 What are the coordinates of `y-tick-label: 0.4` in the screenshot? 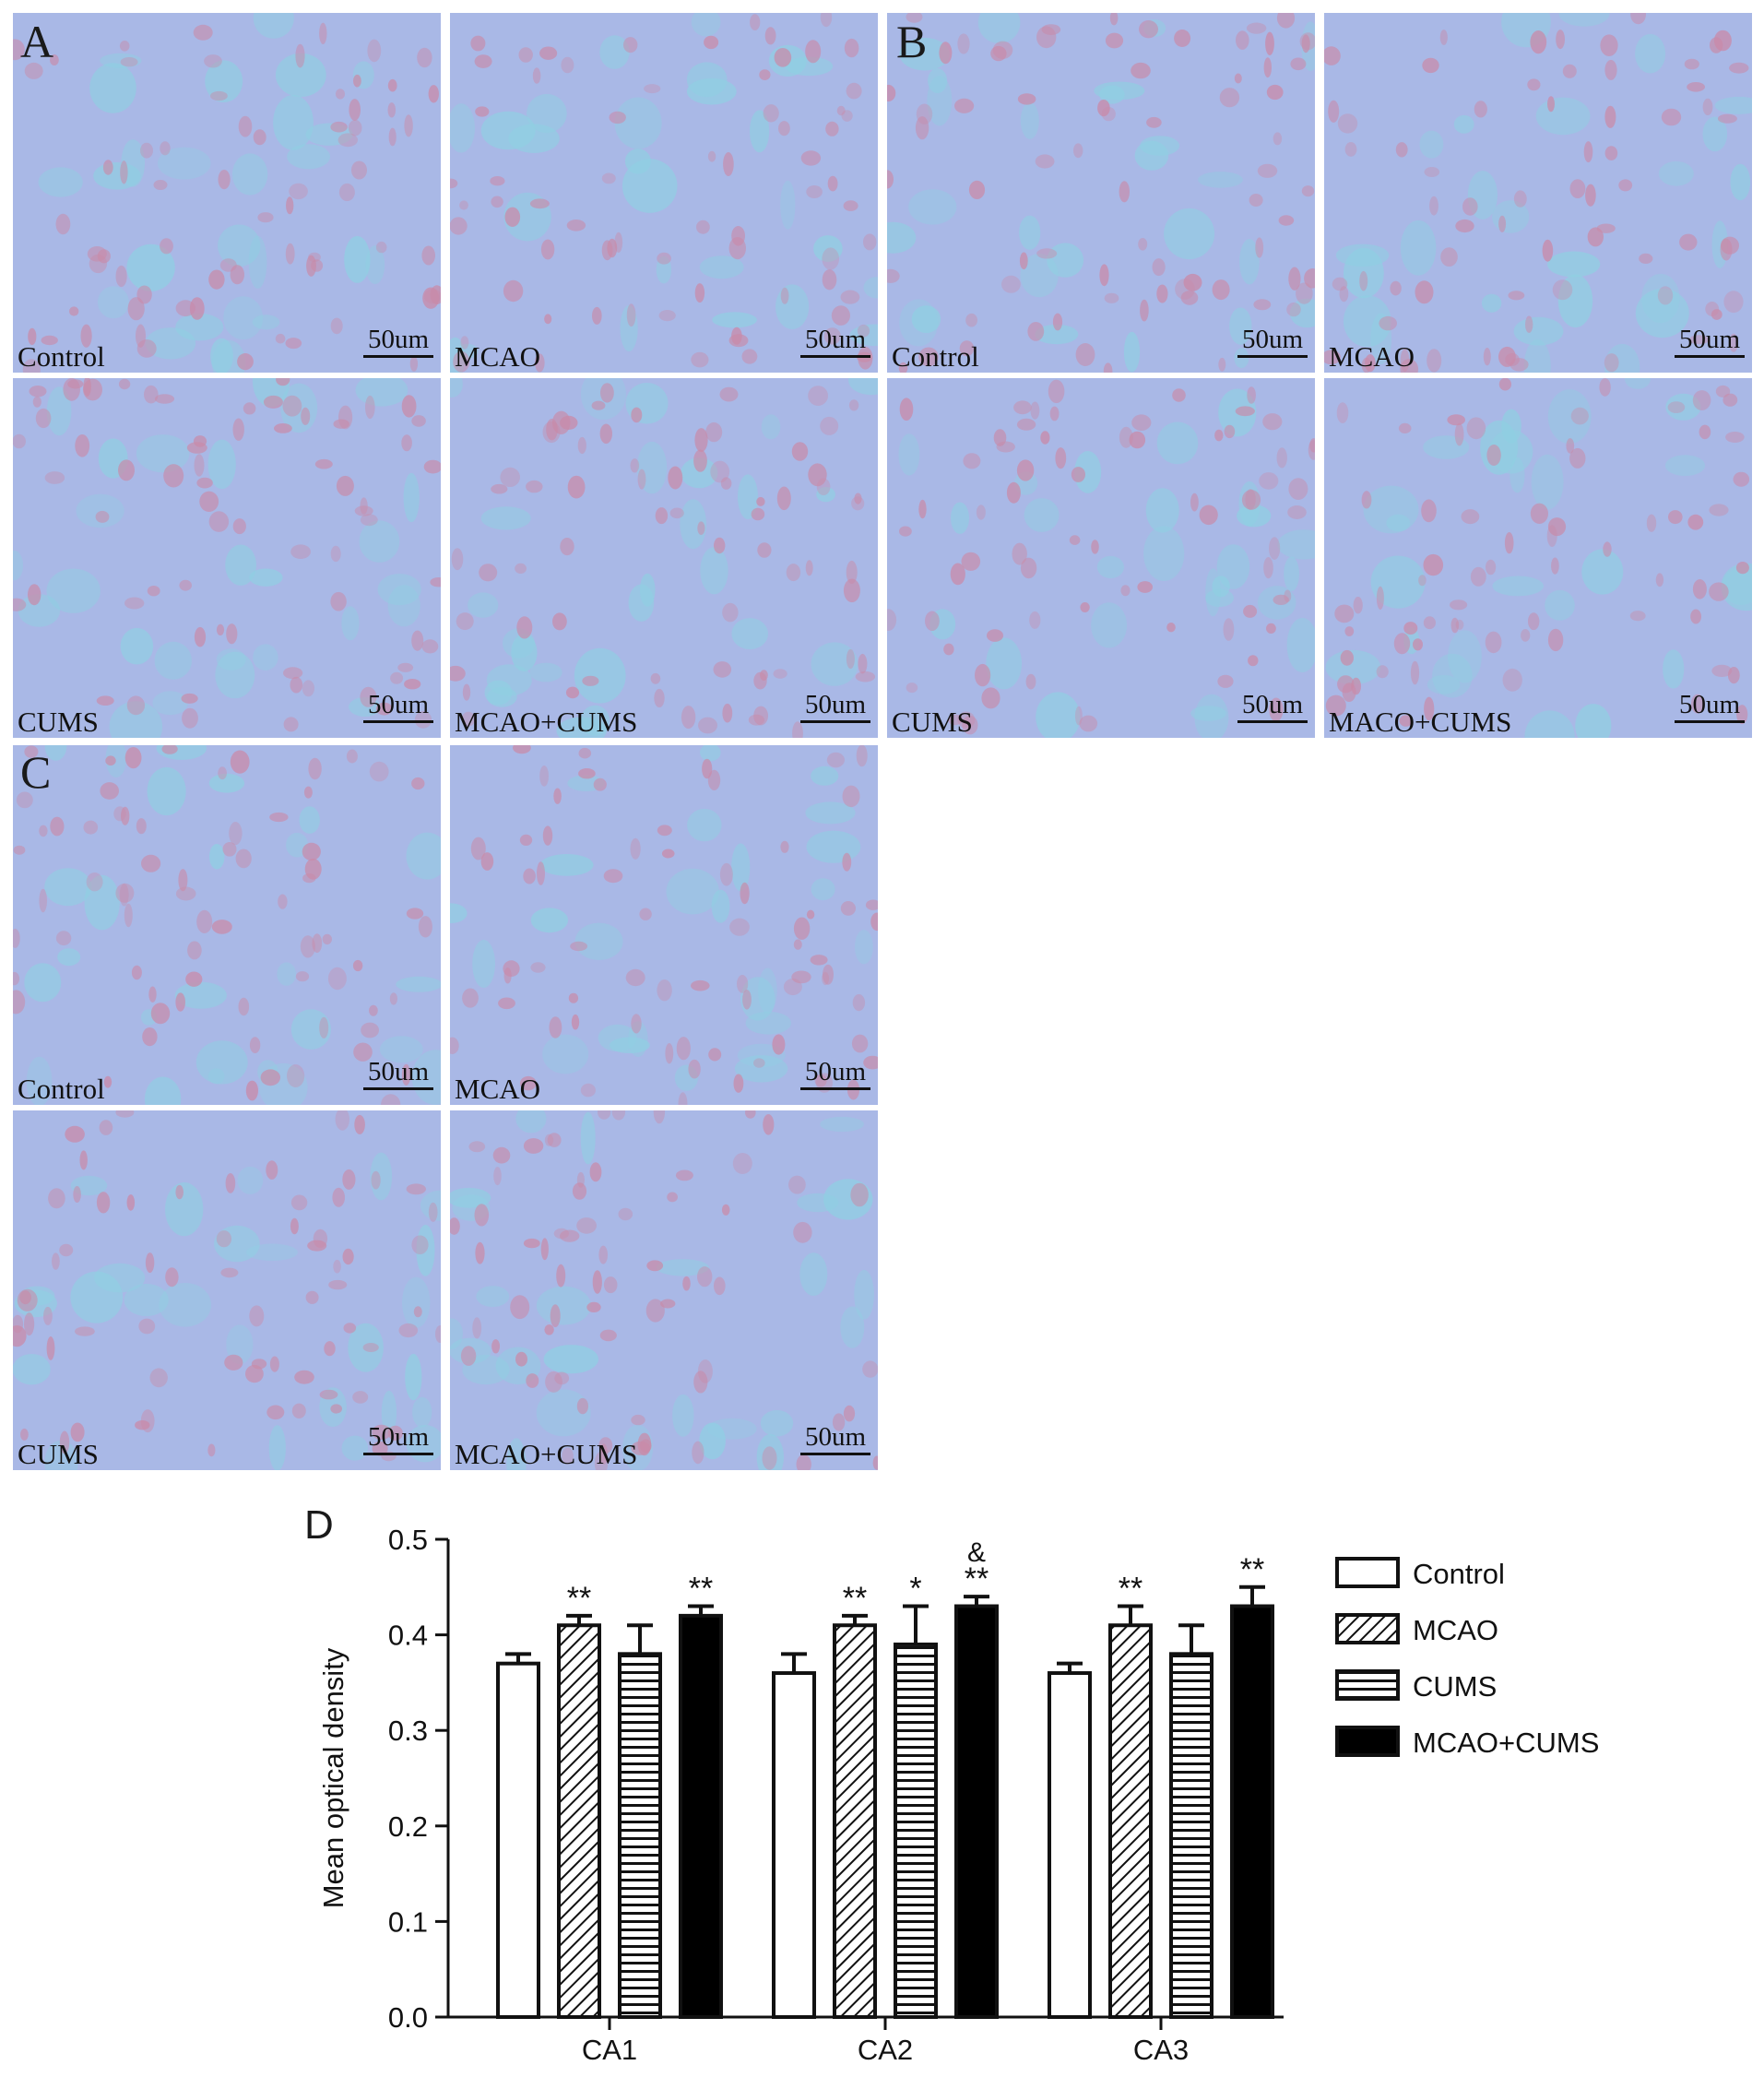 It's located at (408, 1636).